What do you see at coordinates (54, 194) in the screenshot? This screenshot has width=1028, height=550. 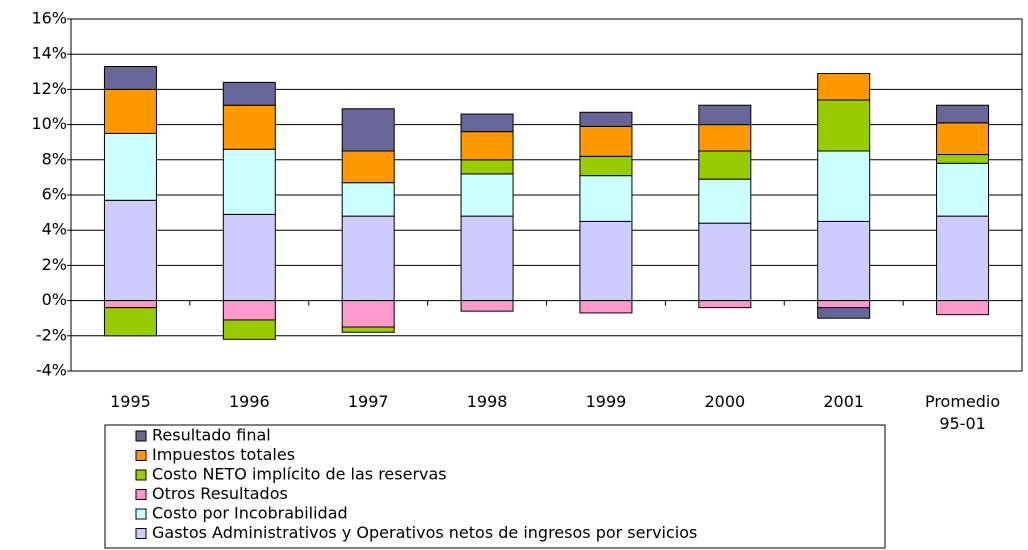 I see `y-tick-label: 6%` at bounding box center [54, 194].